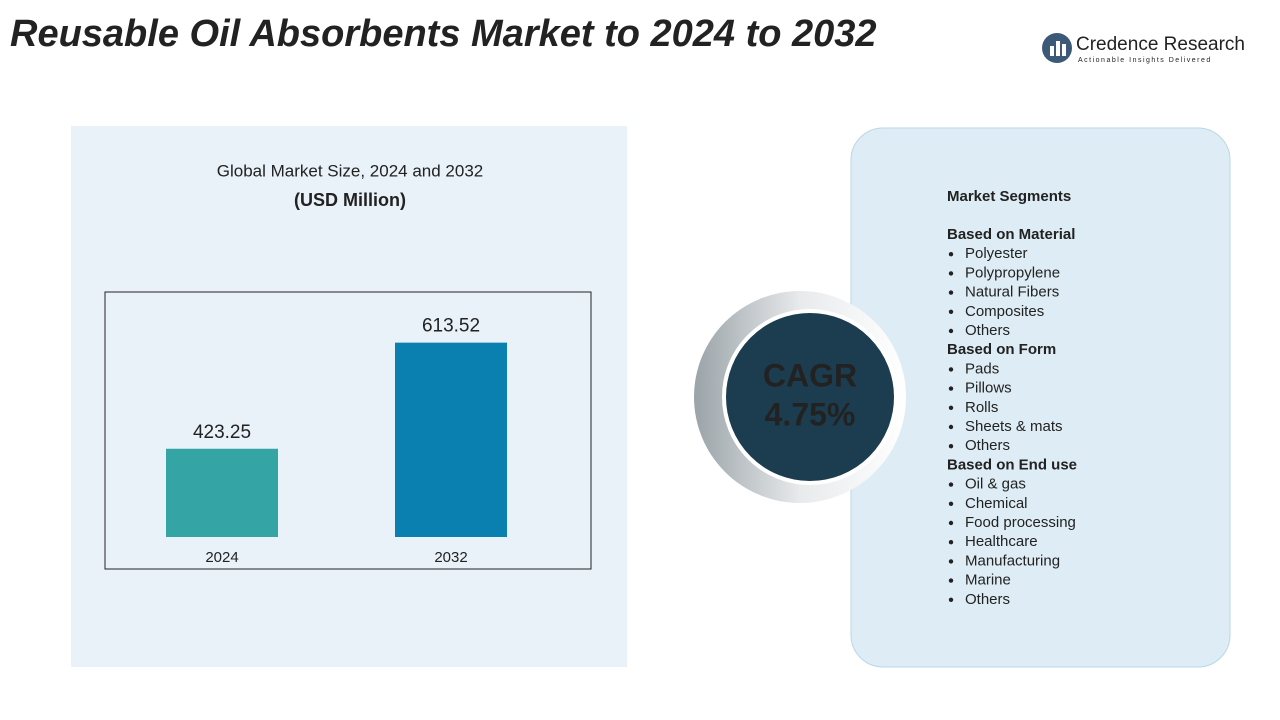  What do you see at coordinates (1009, 196) in the screenshot?
I see `segments-title: Market Segments` at bounding box center [1009, 196].